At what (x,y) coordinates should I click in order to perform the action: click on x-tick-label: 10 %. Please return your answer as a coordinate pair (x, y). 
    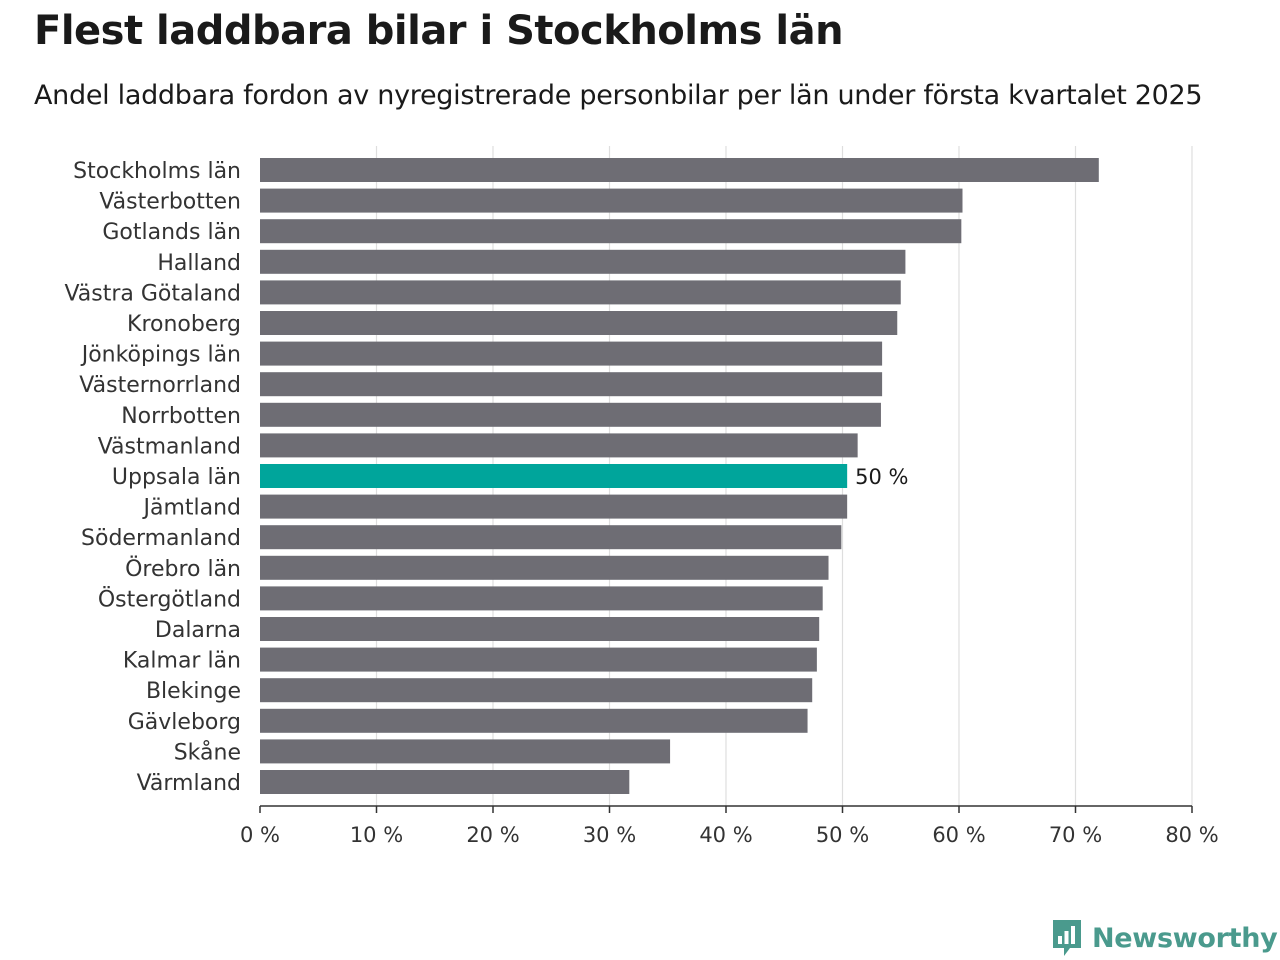
    Looking at the image, I should click on (376, 835).